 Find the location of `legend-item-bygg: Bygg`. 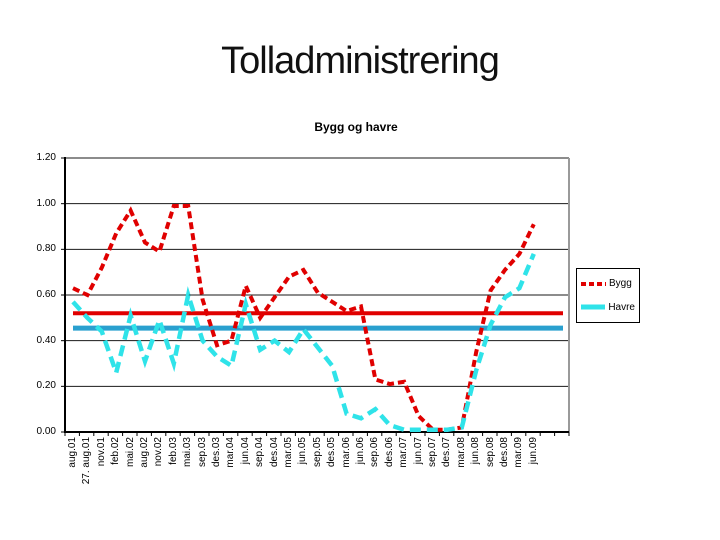

legend-item-bygg: Bygg is located at coordinates (608, 283).